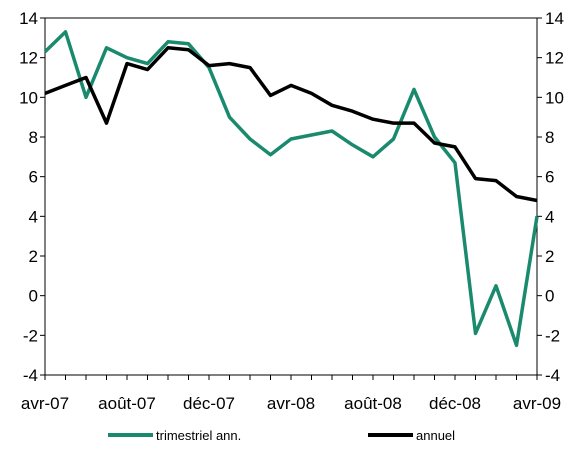  I want to click on y-tick-label-right: 6, so click(549, 177).